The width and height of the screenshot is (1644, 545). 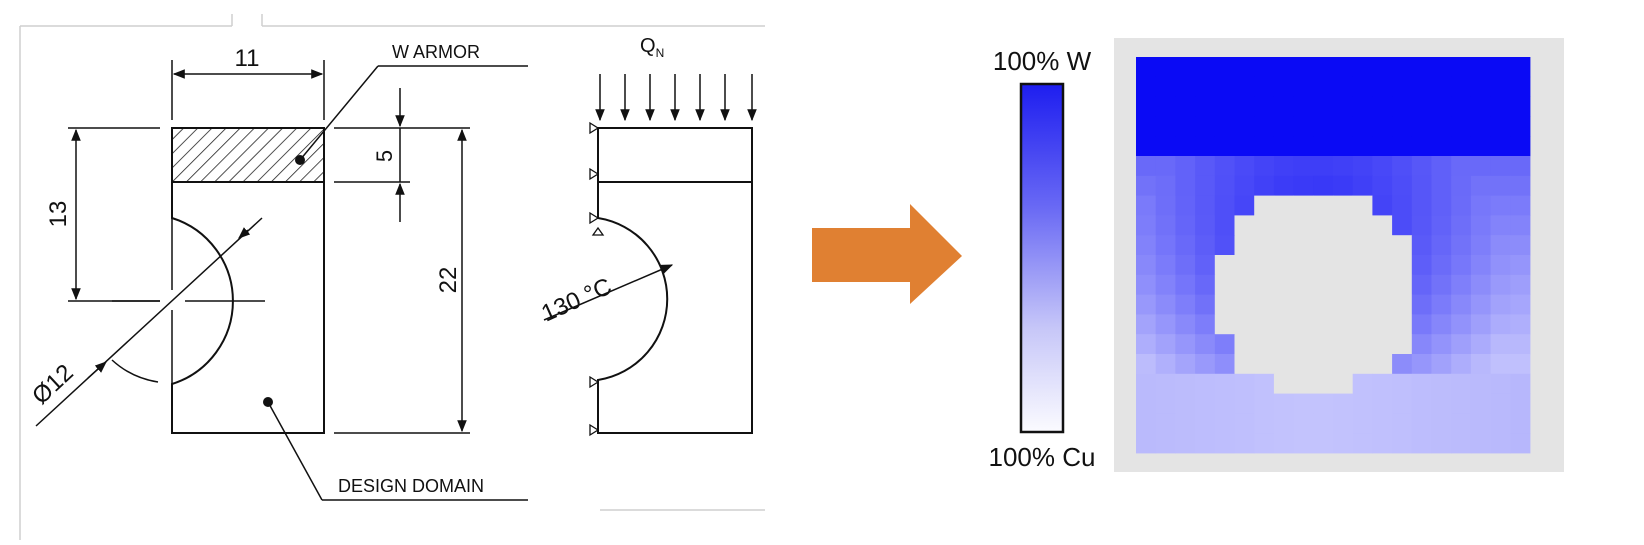 What do you see at coordinates (58, 214) in the screenshot?
I see `dim-height-label: 13` at bounding box center [58, 214].